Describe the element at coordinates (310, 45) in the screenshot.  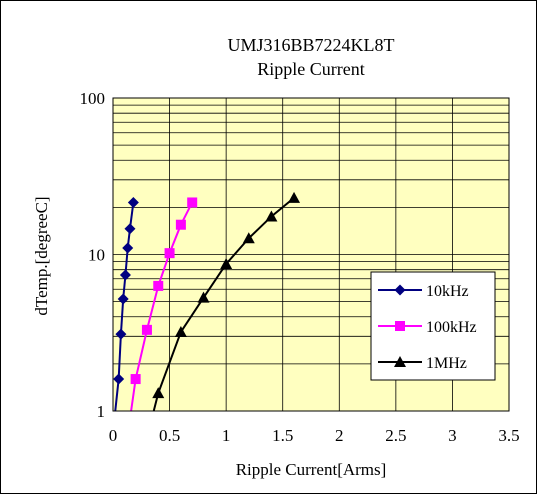
I see `chart-title: UMJ316BB7224KL8T` at that location.